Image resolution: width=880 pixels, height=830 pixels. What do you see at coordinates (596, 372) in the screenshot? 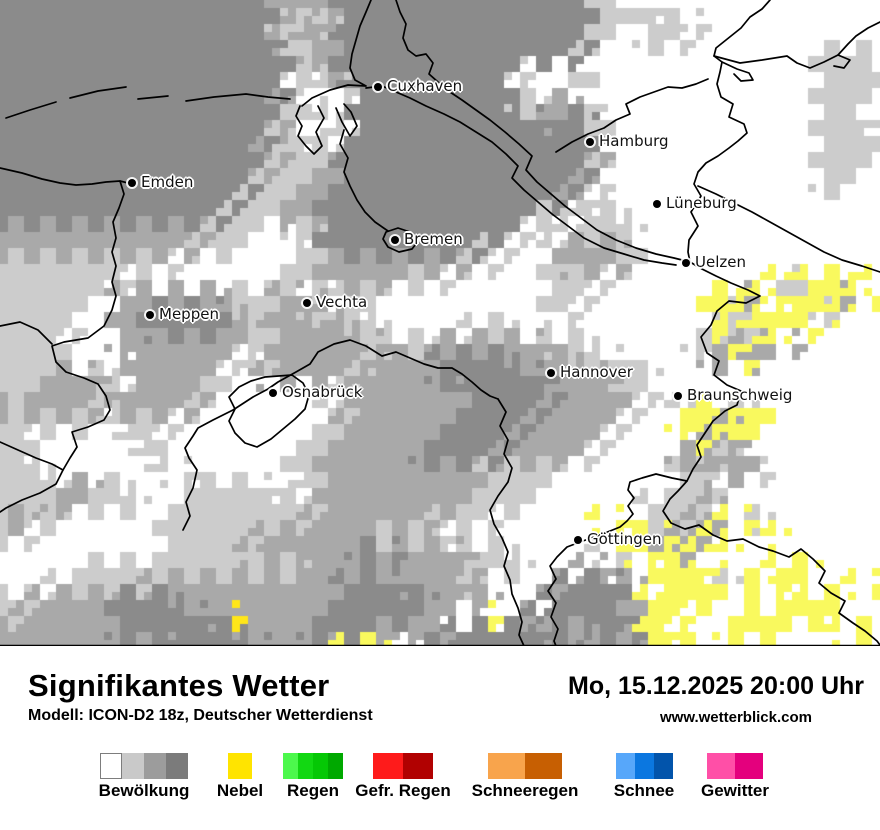
I see `city-label: Hannover` at bounding box center [596, 372].